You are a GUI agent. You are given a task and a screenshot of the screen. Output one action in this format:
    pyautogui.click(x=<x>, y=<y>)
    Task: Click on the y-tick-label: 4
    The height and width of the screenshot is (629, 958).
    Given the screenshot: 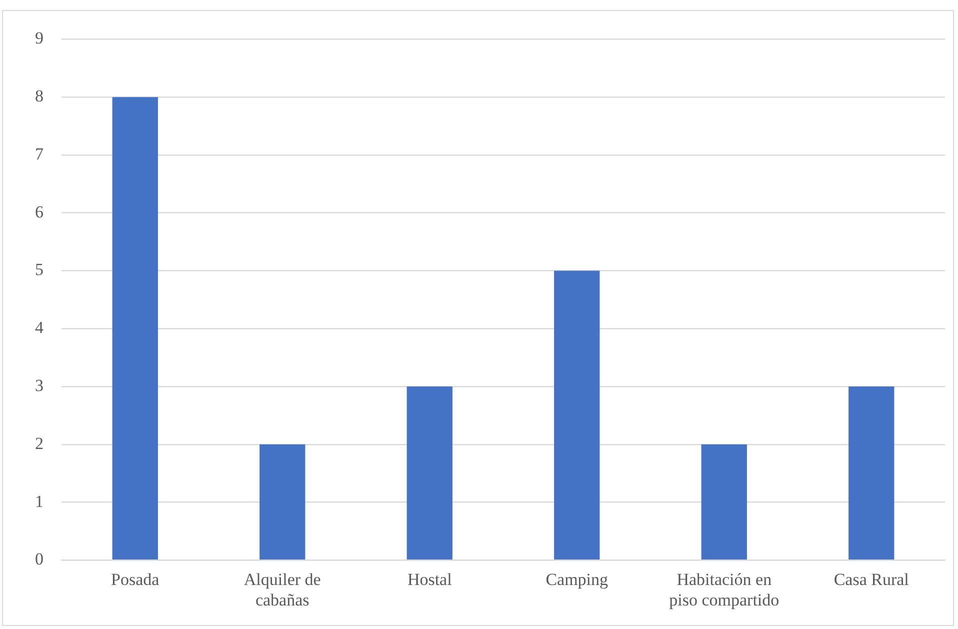 What is the action you would take?
    pyautogui.click(x=39, y=328)
    